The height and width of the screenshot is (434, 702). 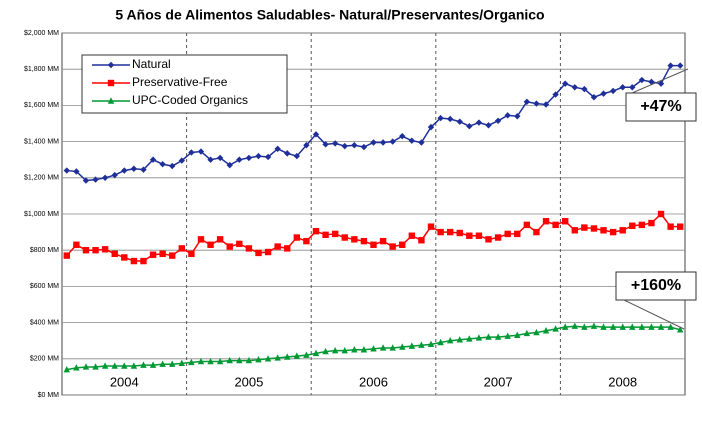 What do you see at coordinates (49, 395) in the screenshot?
I see `y-tick-label: $0 MM` at bounding box center [49, 395].